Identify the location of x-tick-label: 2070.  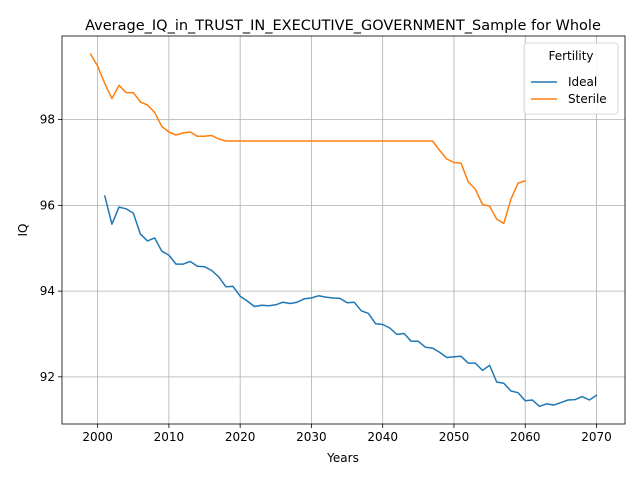
(596, 437).